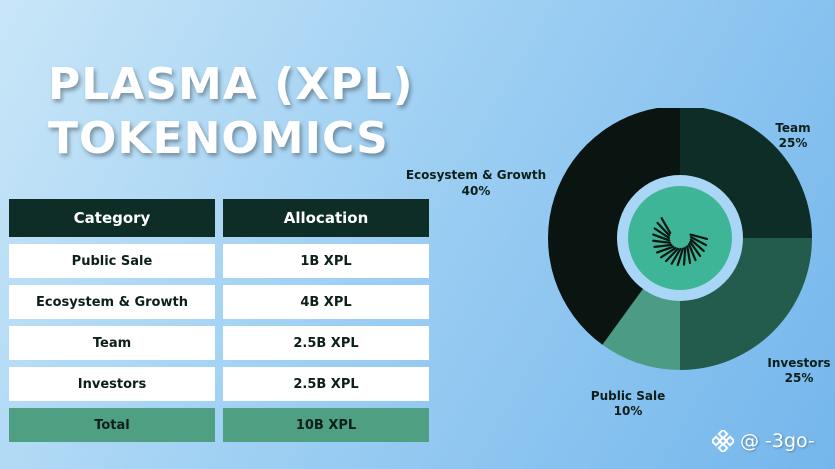 Image resolution: width=835 pixels, height=469 pixels. I want to click on total-allocation: 10B XPL, so click(326, 425).